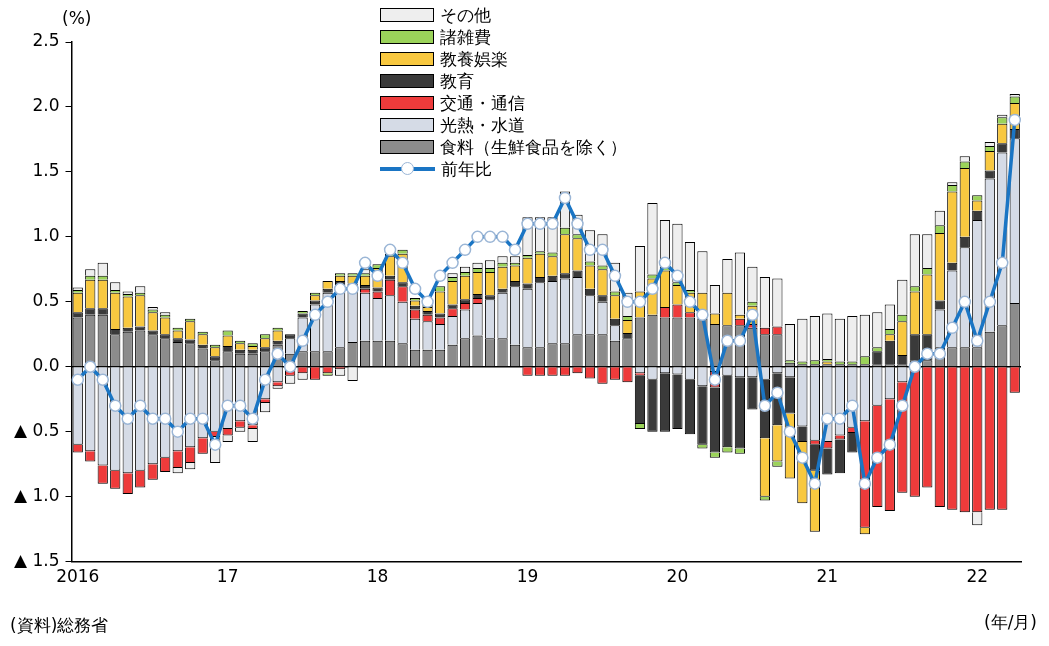  I want to click on x-tick-label: 20, so click(677, 576).